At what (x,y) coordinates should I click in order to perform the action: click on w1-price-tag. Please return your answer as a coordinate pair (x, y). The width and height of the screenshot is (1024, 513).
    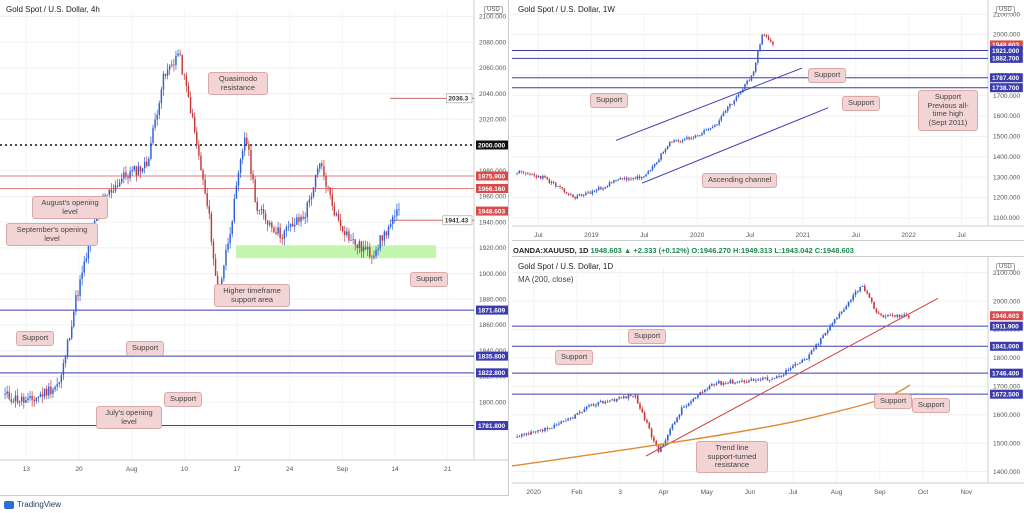
    Looking at the image, I should click on (1006, 58).